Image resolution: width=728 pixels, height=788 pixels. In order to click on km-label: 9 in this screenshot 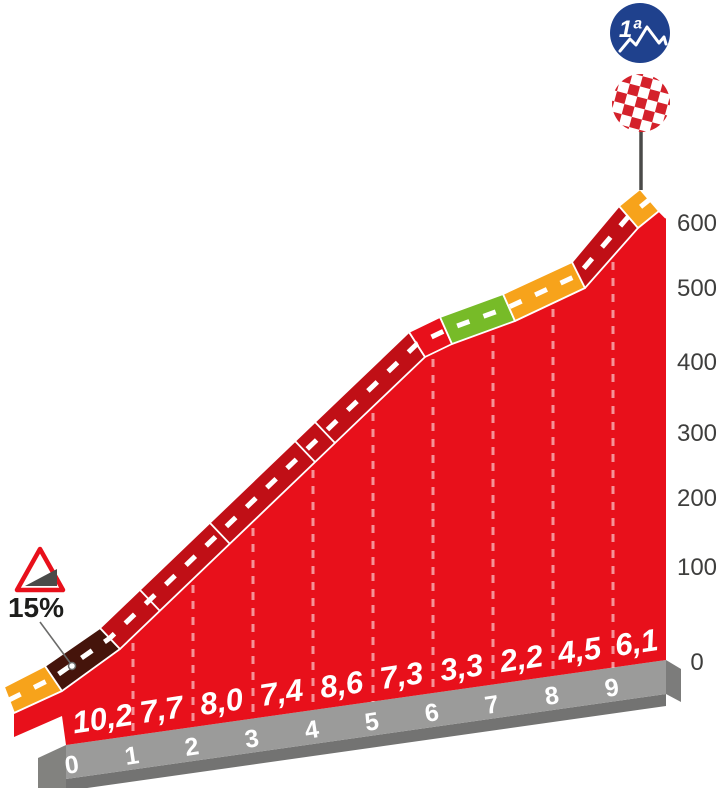, I will do `click(612, 688)`.